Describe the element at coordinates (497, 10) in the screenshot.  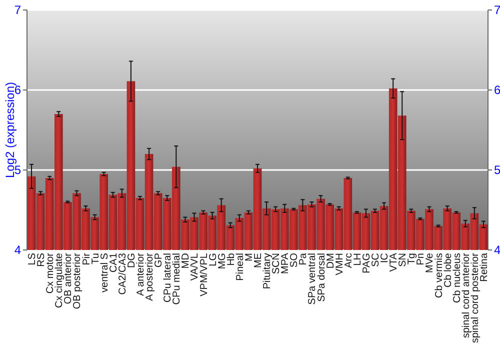
I see `y2-tick-label: 7` at that location.